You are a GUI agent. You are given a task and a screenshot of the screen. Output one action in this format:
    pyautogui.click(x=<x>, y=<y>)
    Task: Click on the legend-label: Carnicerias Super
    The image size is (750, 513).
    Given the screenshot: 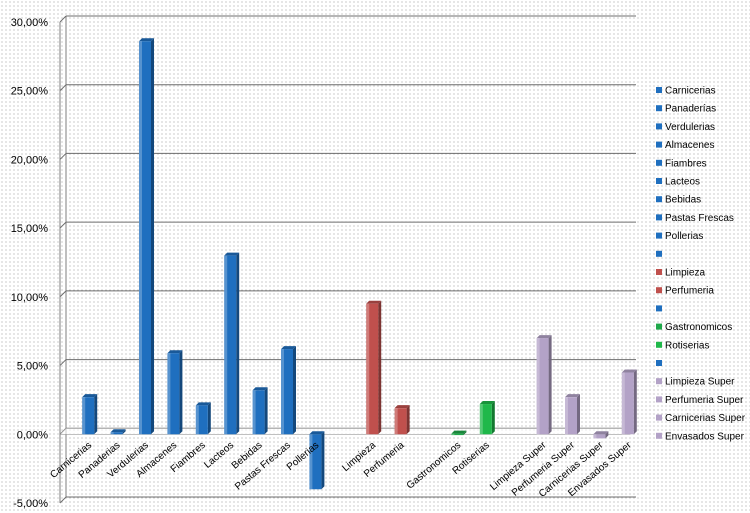 What is the action you would take?
    pyautogui.click(x=705, y=418)
    